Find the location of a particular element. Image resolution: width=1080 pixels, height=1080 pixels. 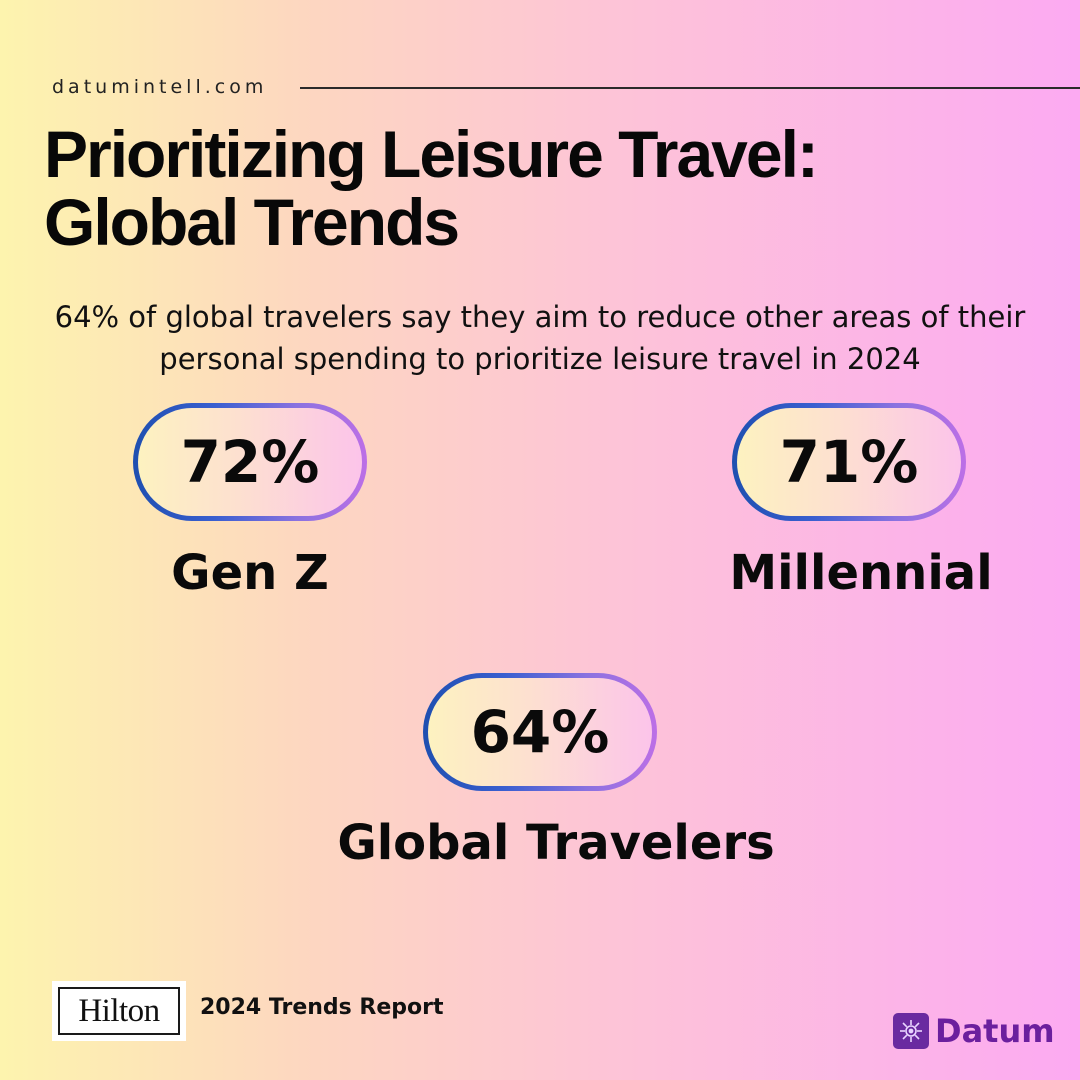

source-label: 2024 Trends Report is located at coordinates (322, 1007).